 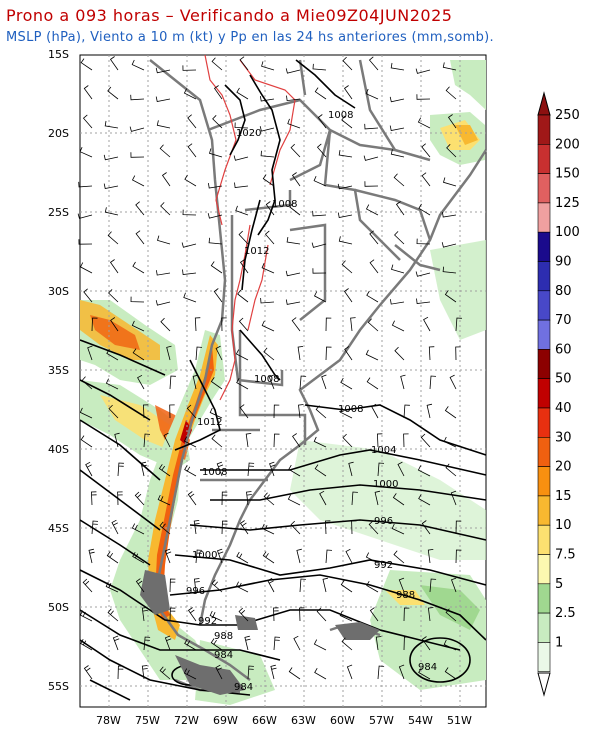 I want to click on isobar-label: 1012, so click(x=256, y=251).